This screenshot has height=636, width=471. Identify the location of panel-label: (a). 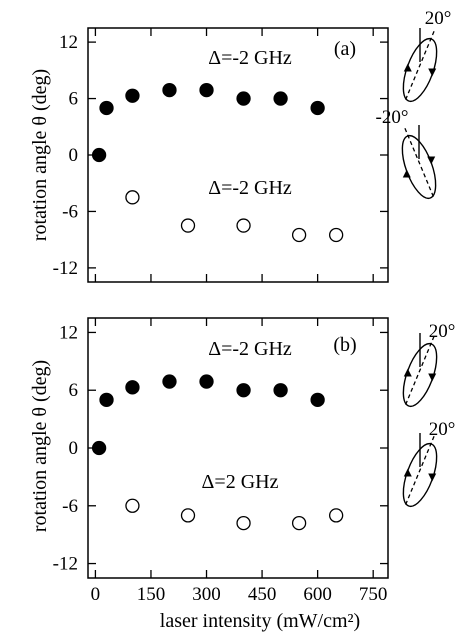
(345, 49).